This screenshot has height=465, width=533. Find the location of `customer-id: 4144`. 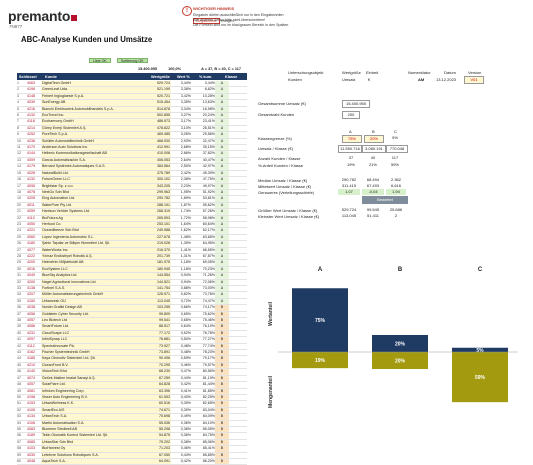

customer-id: 4144 is located at coordinates (31, 153).